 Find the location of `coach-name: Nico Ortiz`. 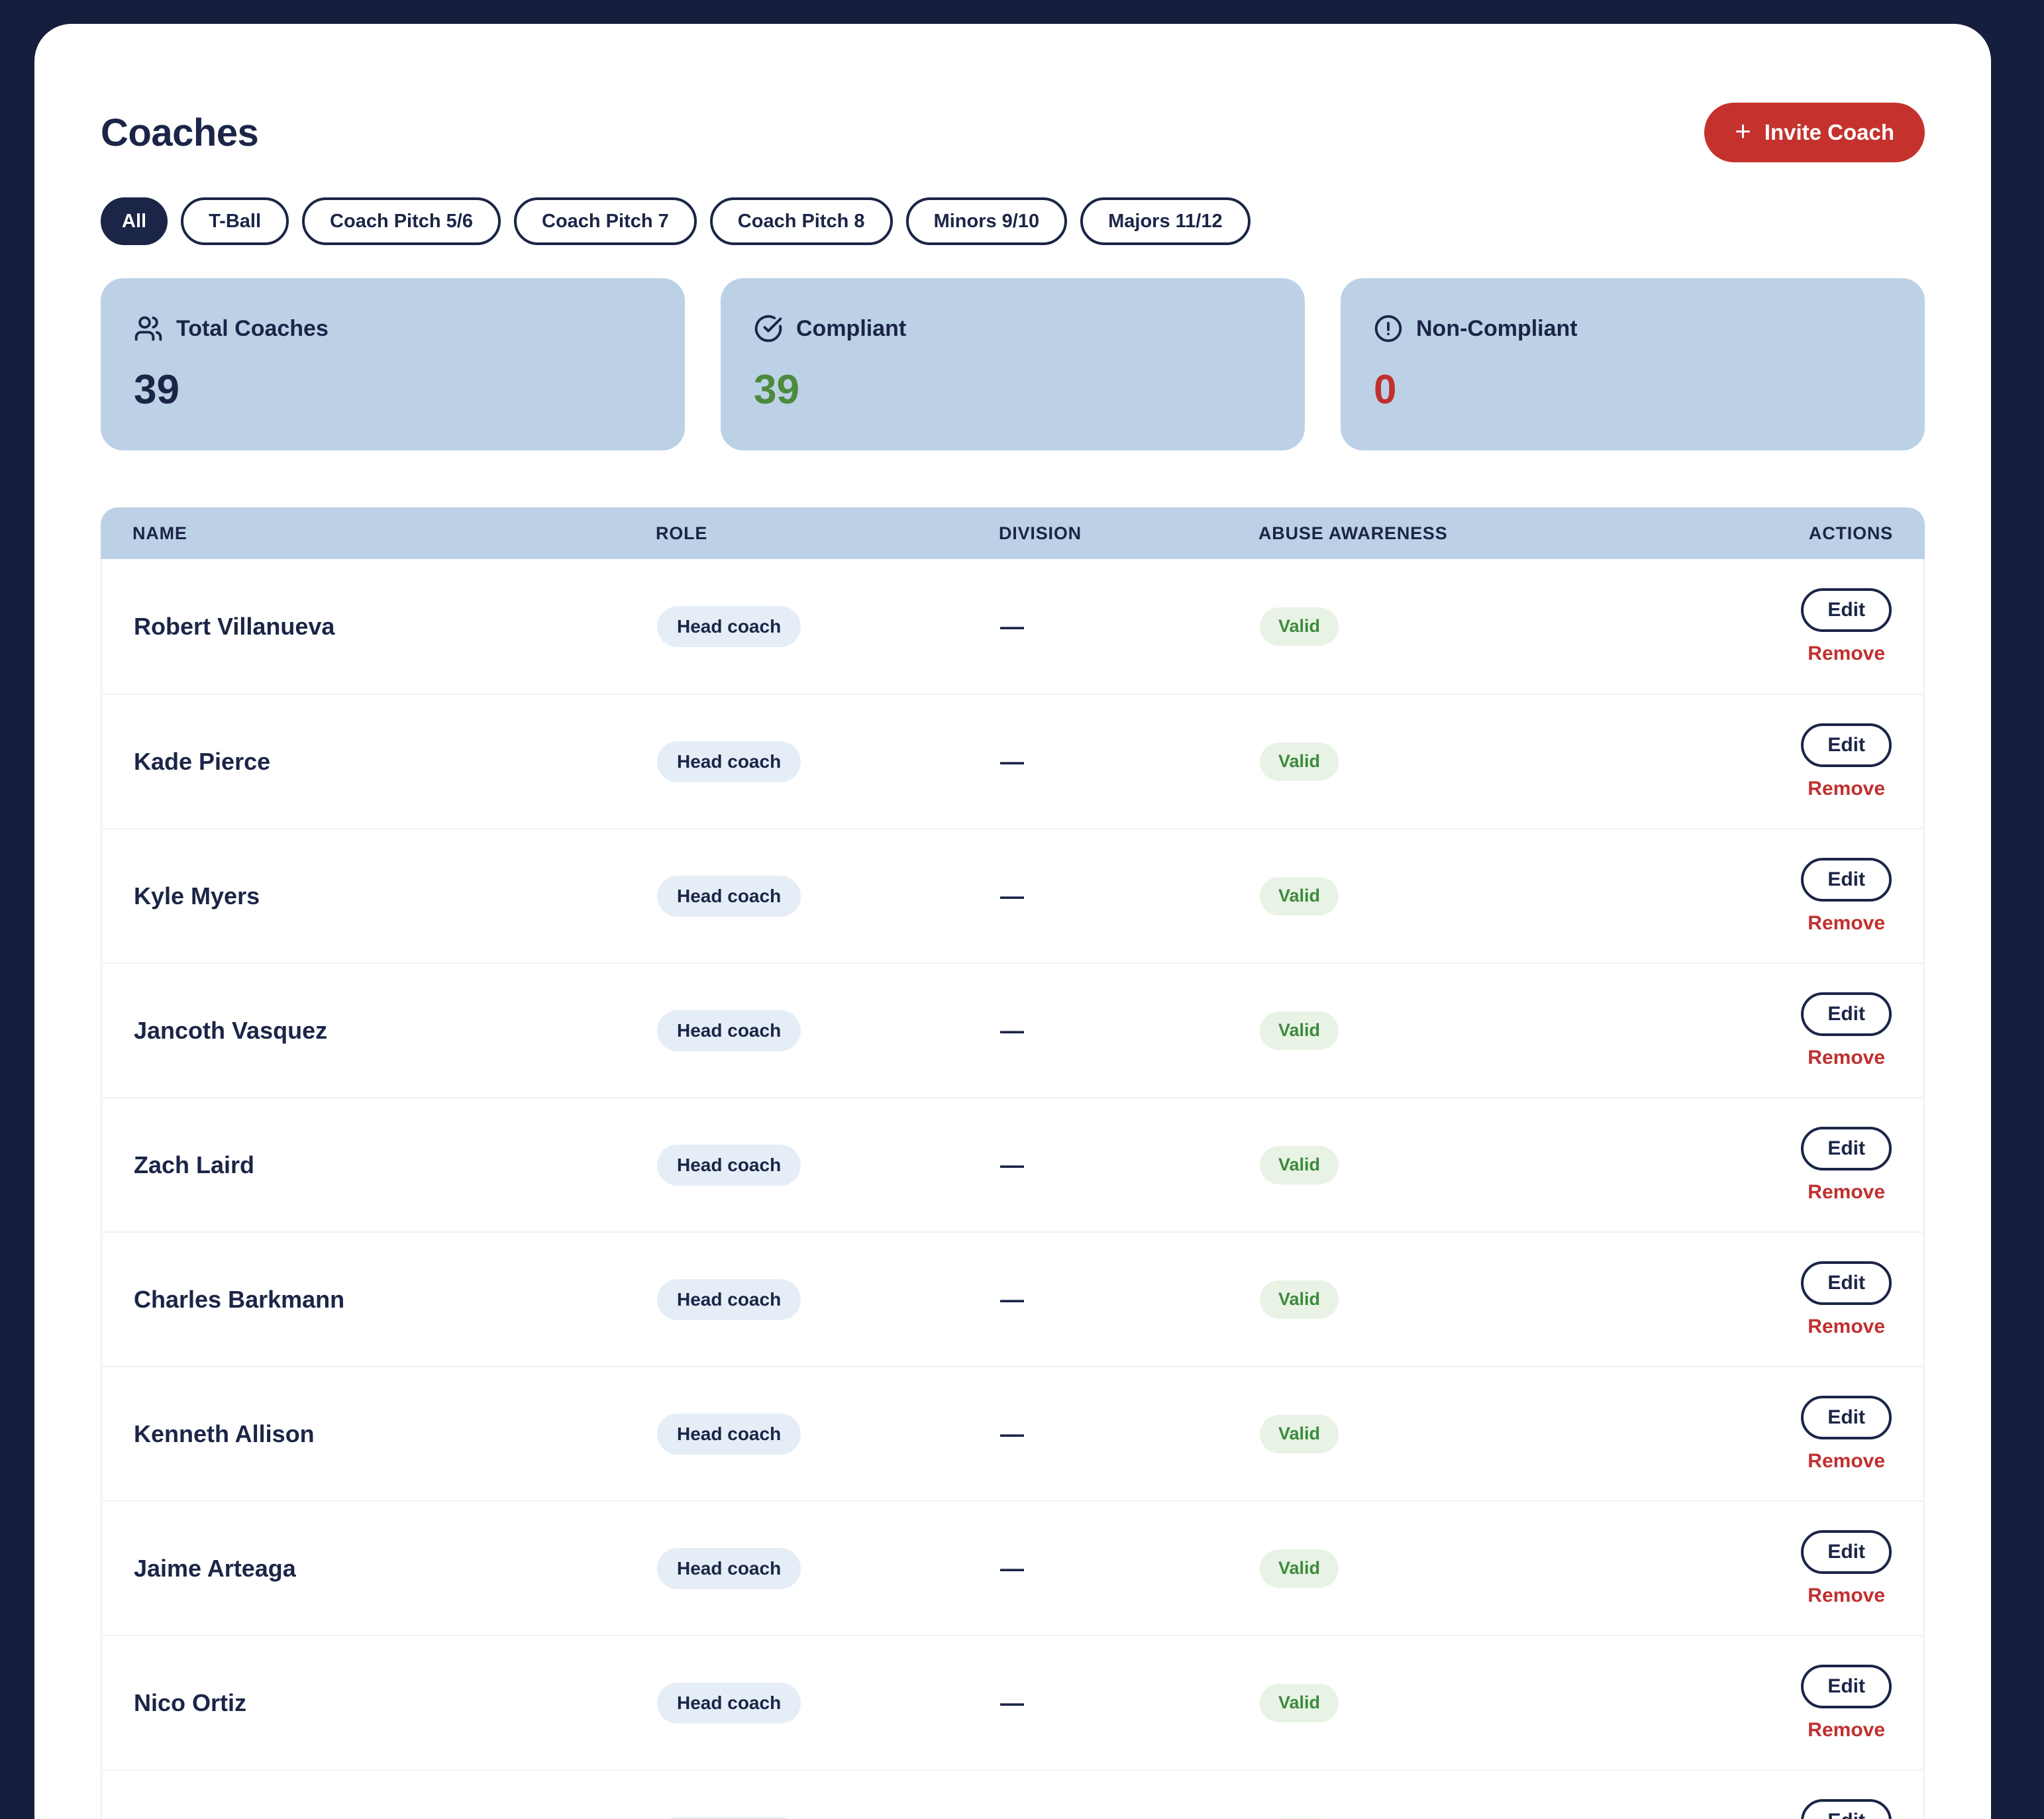

coach-name: Nico Ortiz is located at coordinates (190, 1702).